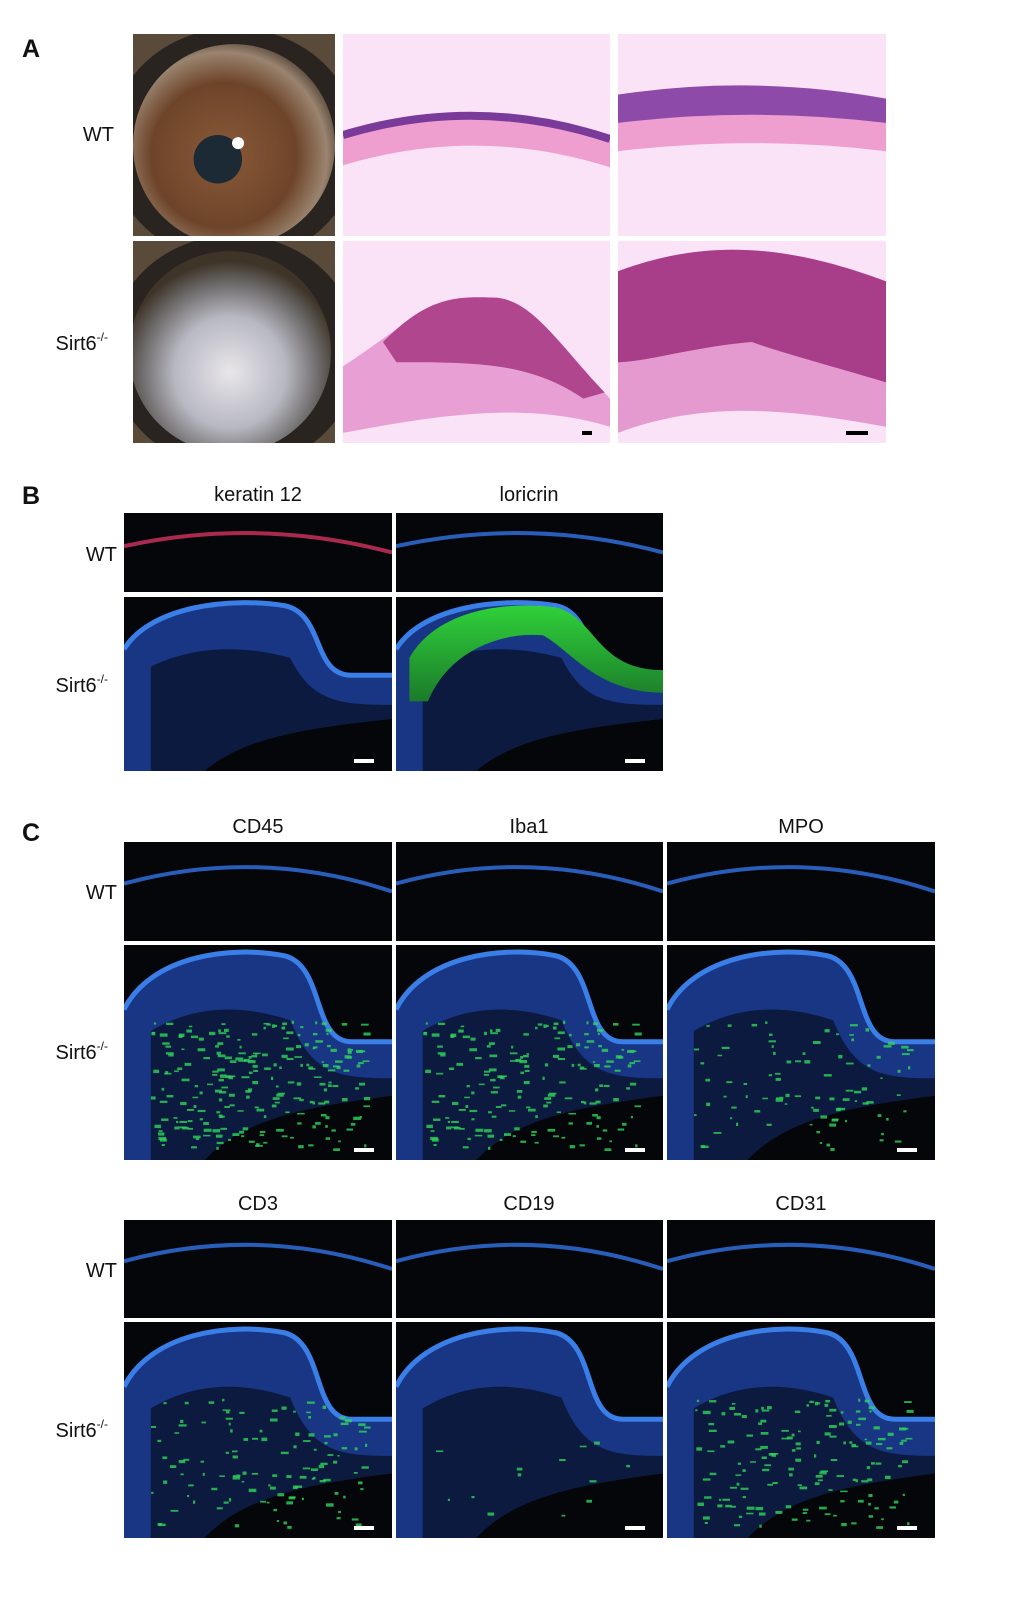  I want to click on background, so click(529, 891).